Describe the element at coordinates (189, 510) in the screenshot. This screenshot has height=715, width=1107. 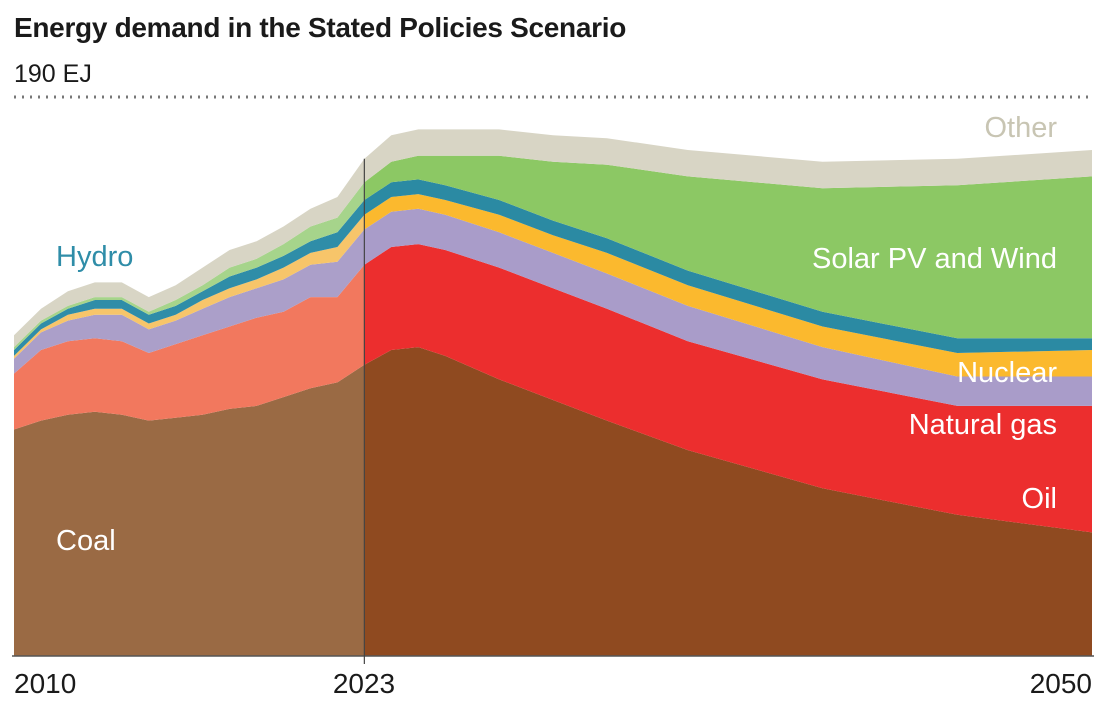
I see `area-coal-historical` at that location.